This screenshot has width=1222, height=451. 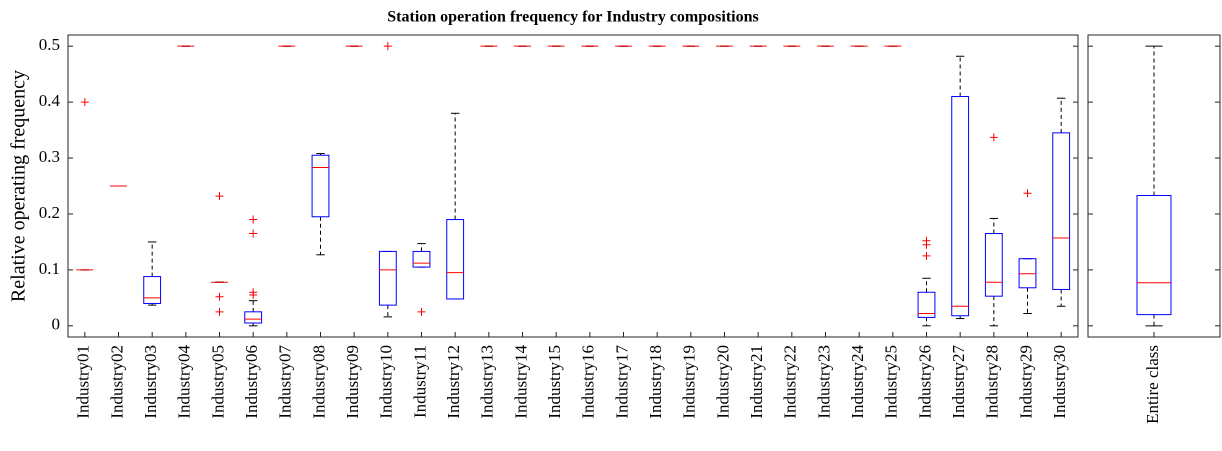 What do you see at coordinates (285, 382) in the screenshot?
I see `x-tick-label: Industry07` at bounding box center [285, 382].